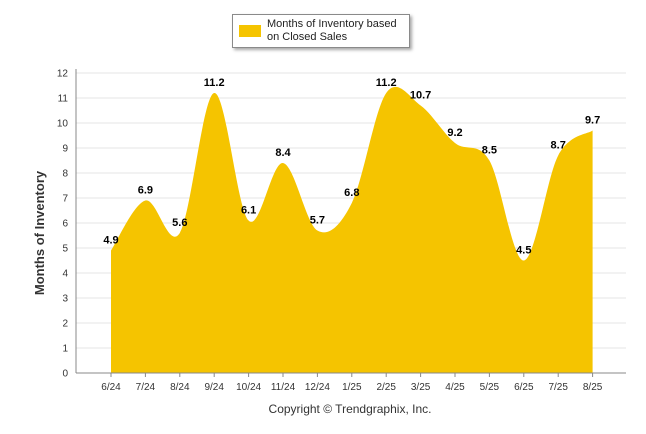 This screenshot has width=646, height=434. I want to click on data-label: 5.6, so click(179, 223).